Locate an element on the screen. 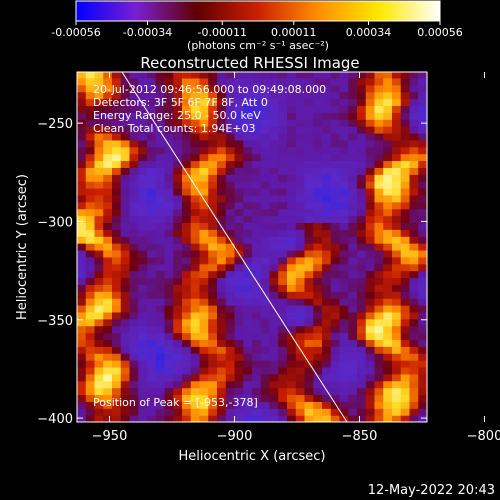 The image size is (500, 500). colorbar-unit-label: (photons cm⁻² s⁻¹ asec⁻²) is located at coordinates (258, 45).